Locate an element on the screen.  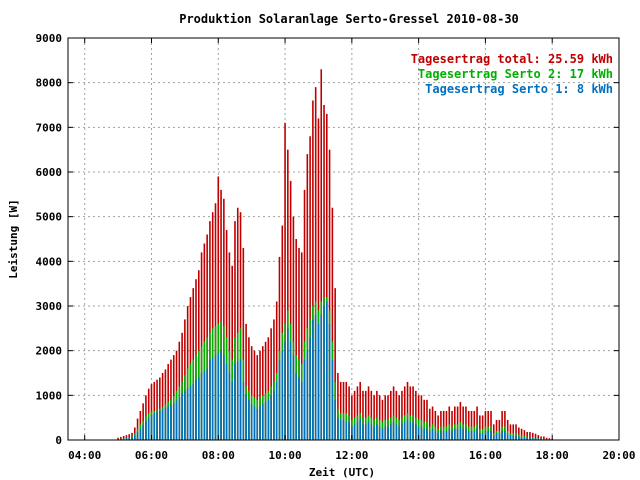
x-tick-label: 16:00 is located at coordinates (485, 455).